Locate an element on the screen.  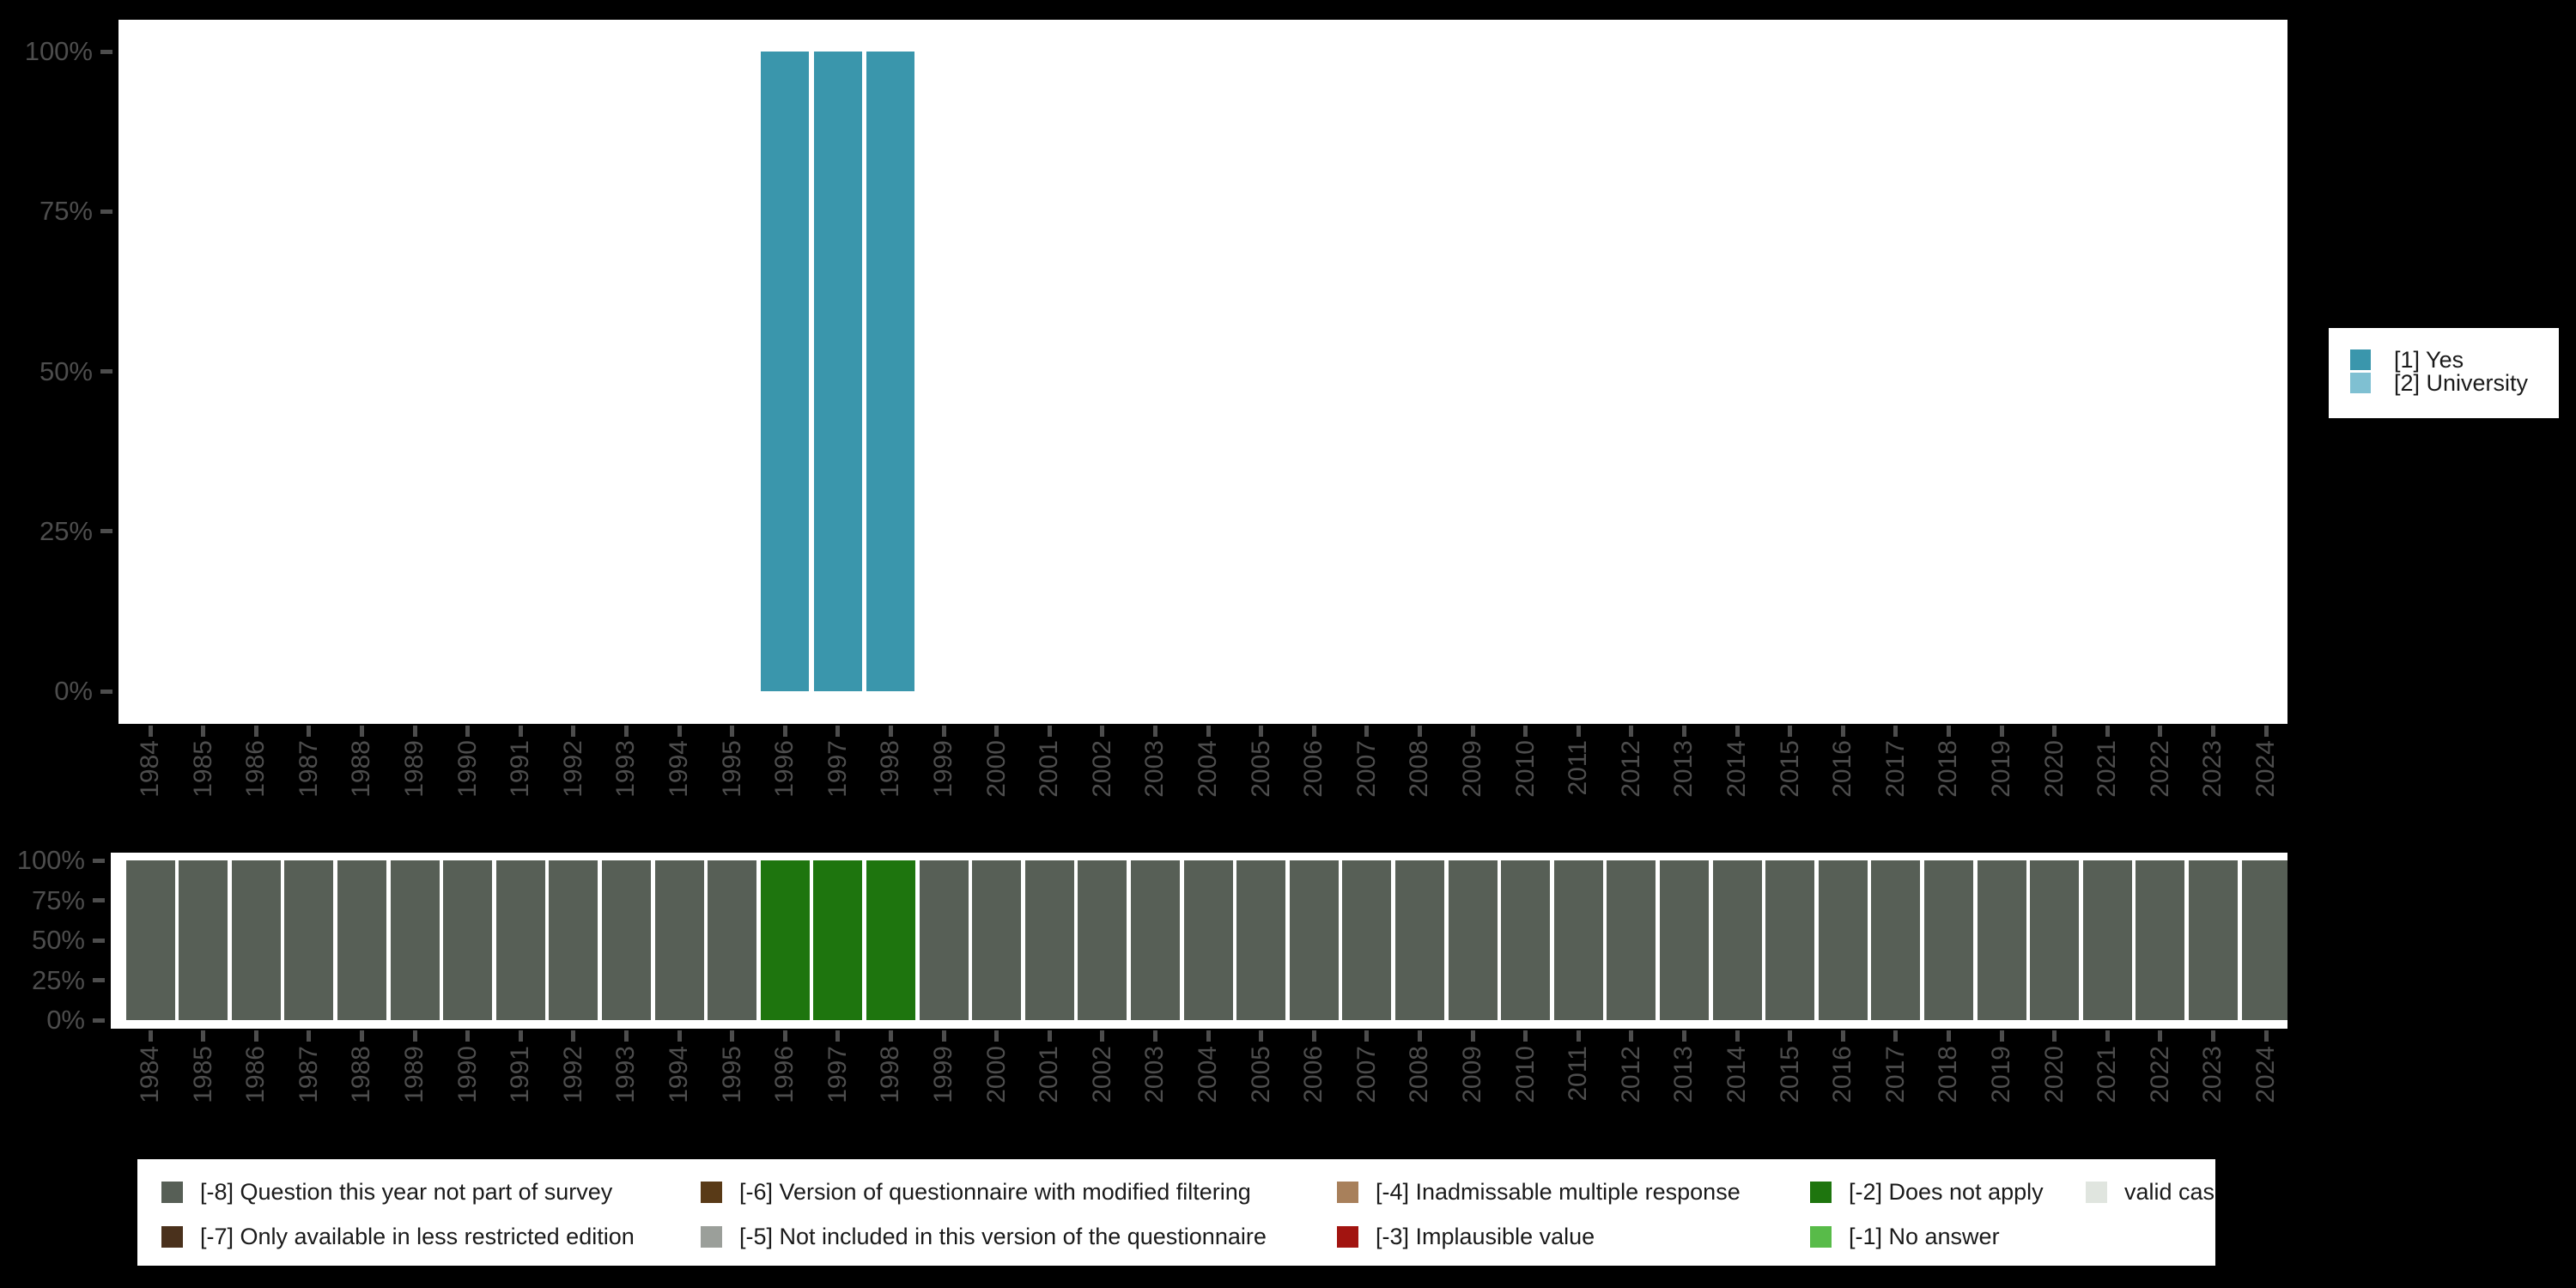
x-axis-tick-label: 1997 is located at coordinates (837, 1074).